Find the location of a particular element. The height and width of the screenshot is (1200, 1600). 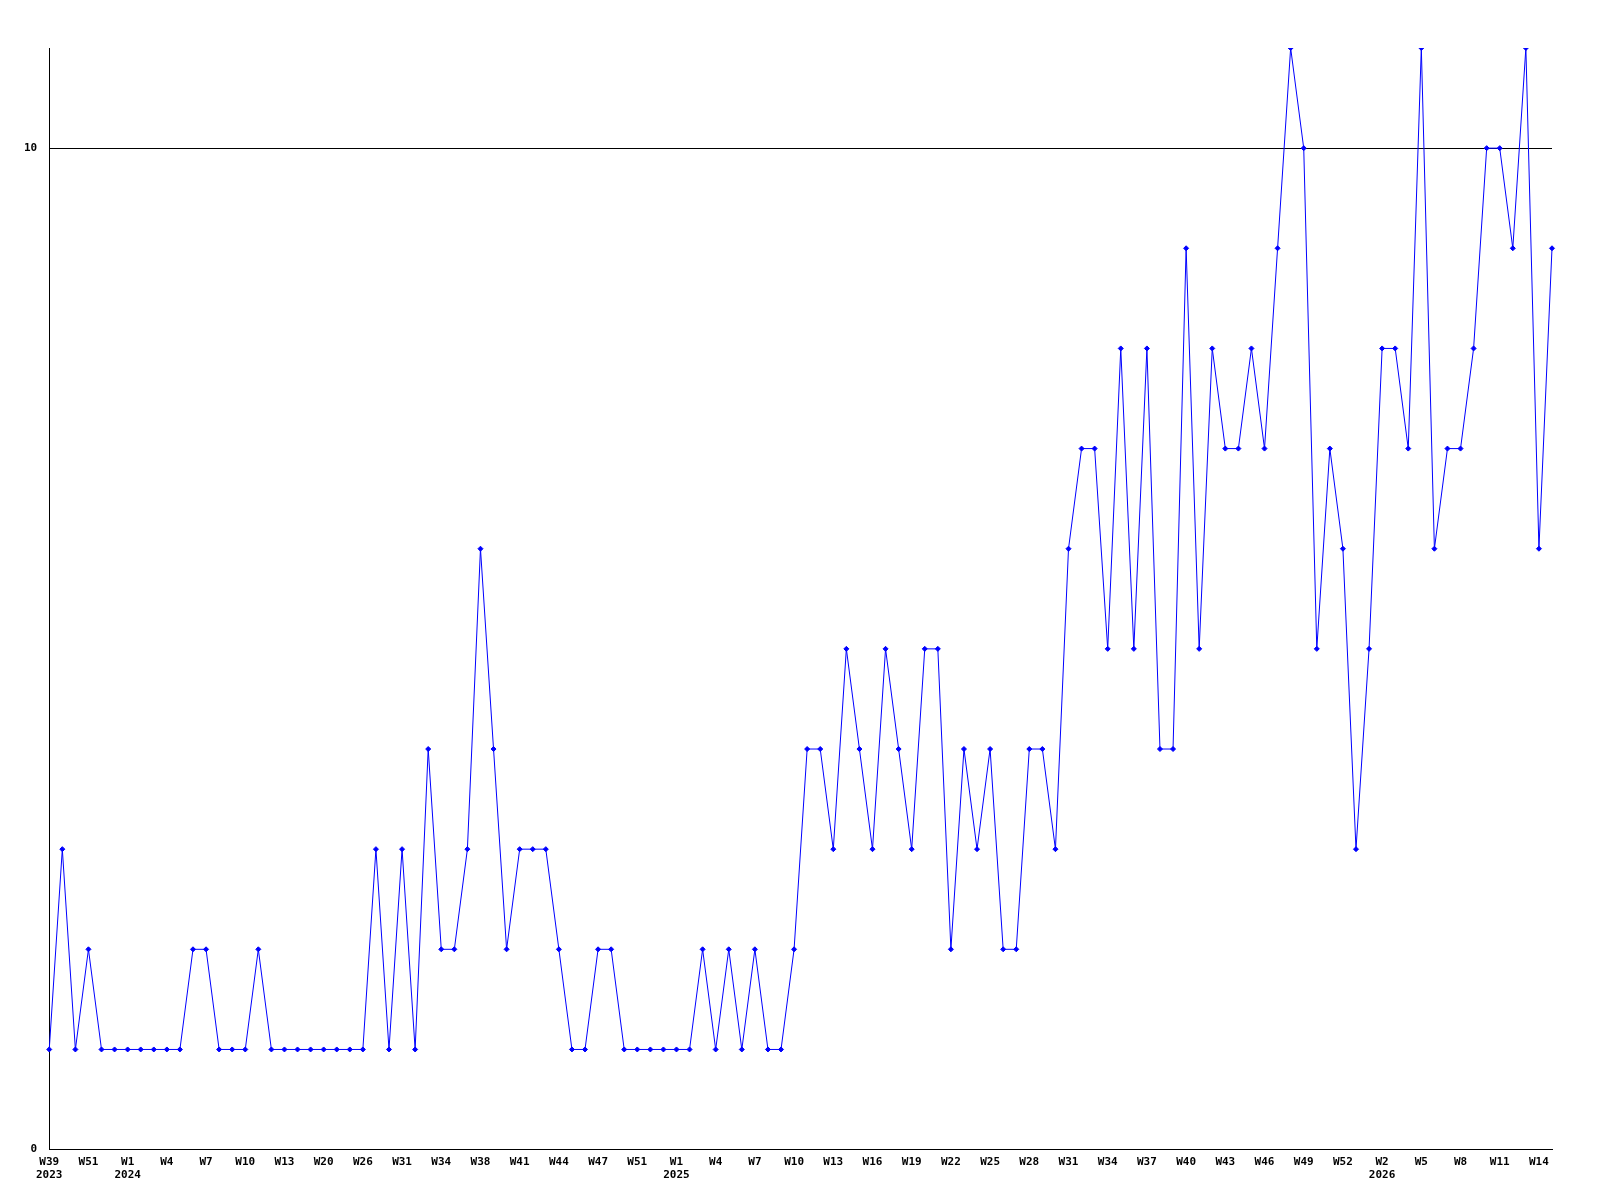

x-tick-label: W46 is located at coordinates (1264, 1162).